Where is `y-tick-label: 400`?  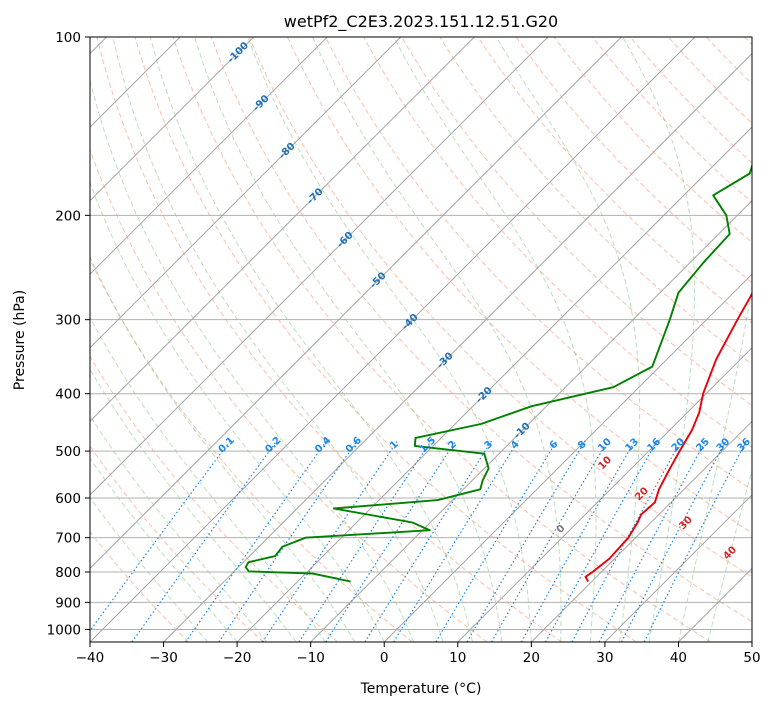 y-tick-label: 400 is located at coordinates (68, 395).